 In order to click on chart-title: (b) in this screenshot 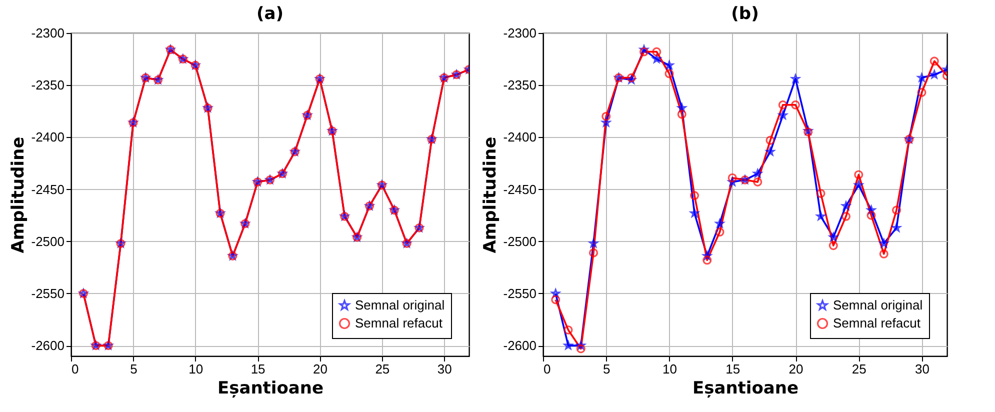, I will do `click(745, 14)`.